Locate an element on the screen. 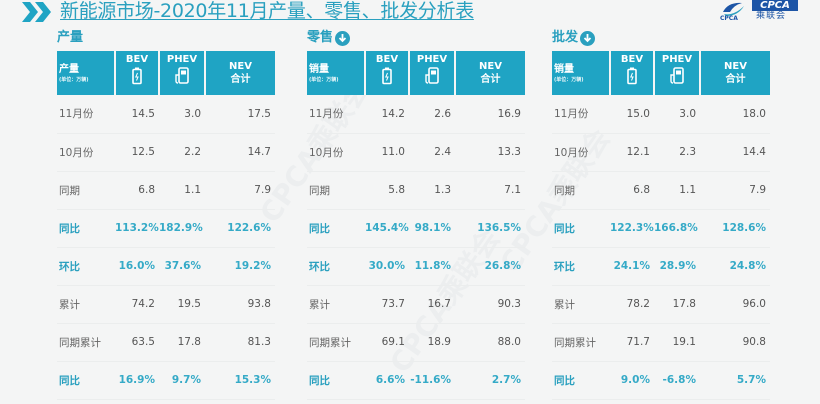  table-row: 环比 30.0% 11.8% 26.8% is located at coordinates (416, 266).